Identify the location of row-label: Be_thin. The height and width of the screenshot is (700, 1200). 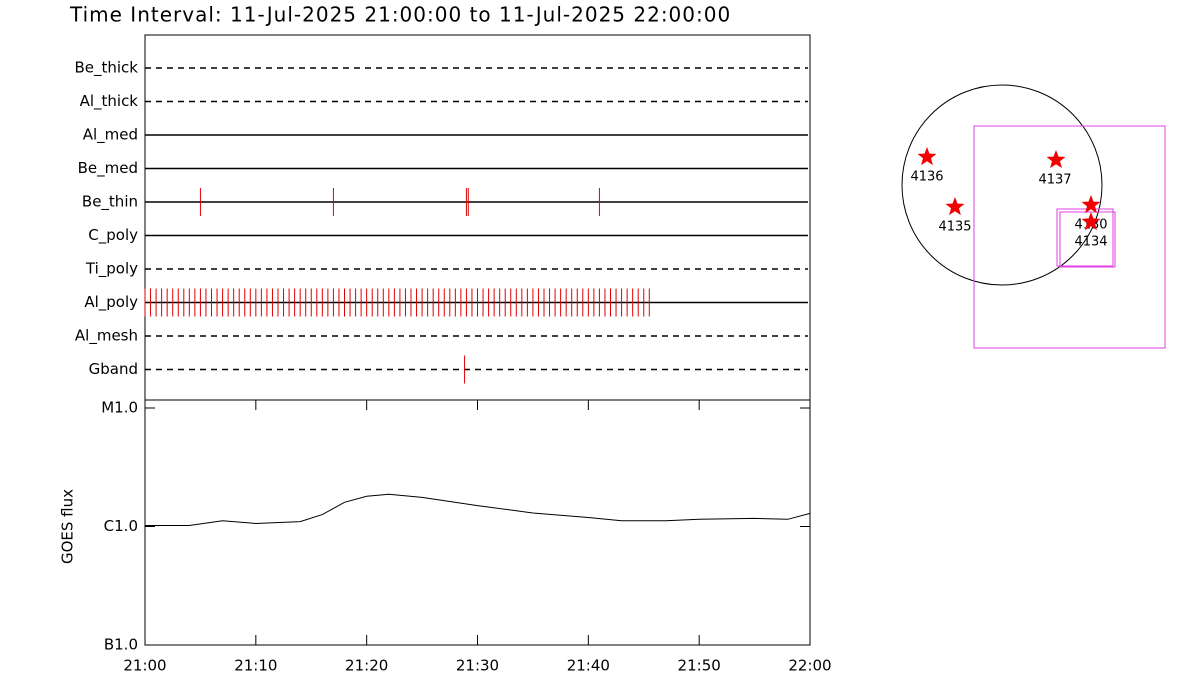
(110, 202).